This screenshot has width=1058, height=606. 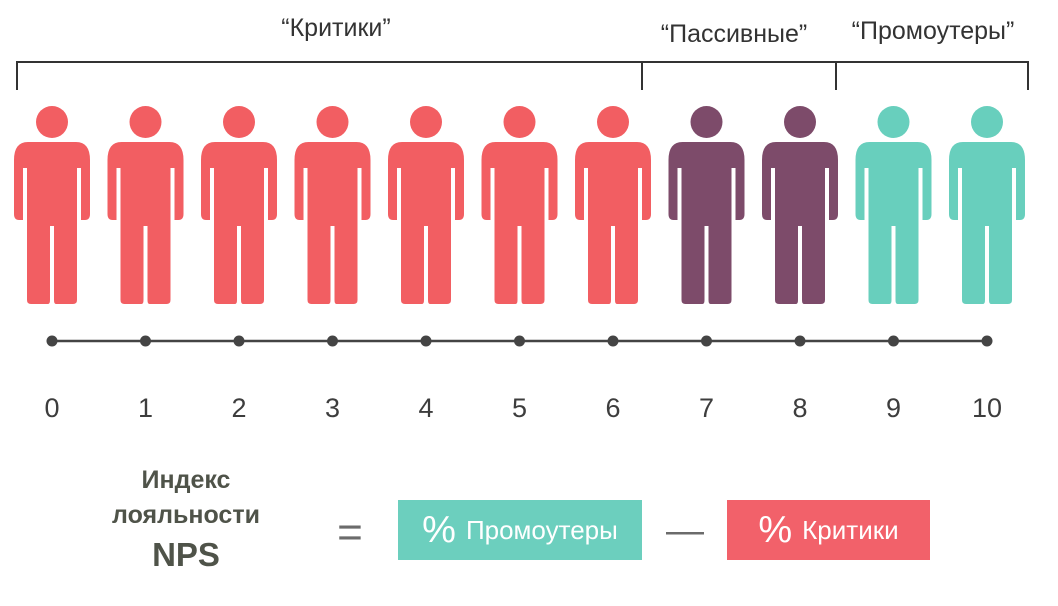 What do you see at coordinates (52, 408) in the screenshot?
I see `scale-number-0: 0` at bounding box center [52, 408].